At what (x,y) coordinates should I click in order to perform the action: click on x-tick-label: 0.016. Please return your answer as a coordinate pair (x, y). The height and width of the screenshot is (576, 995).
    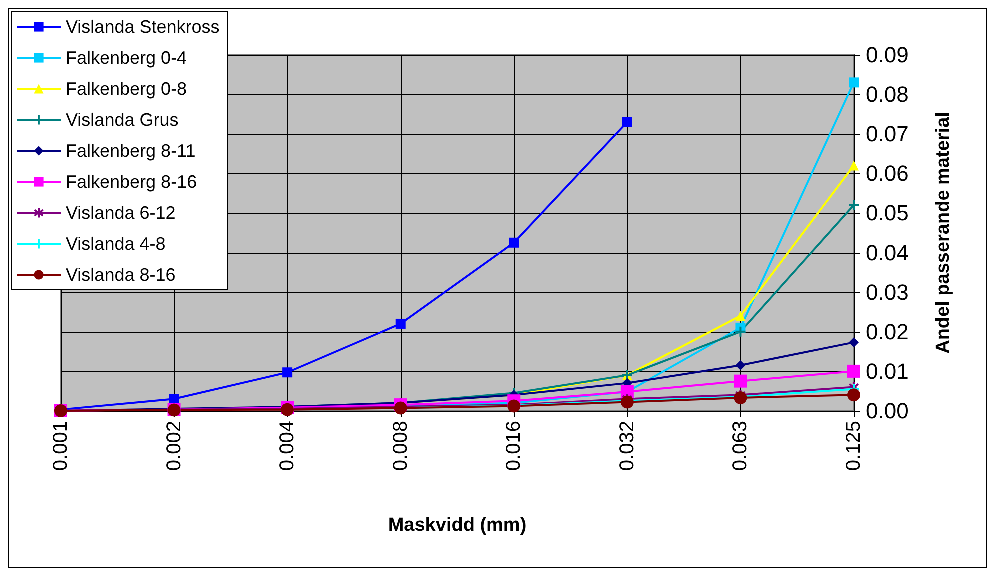
    Looking at the image, I should click on (514, 446).